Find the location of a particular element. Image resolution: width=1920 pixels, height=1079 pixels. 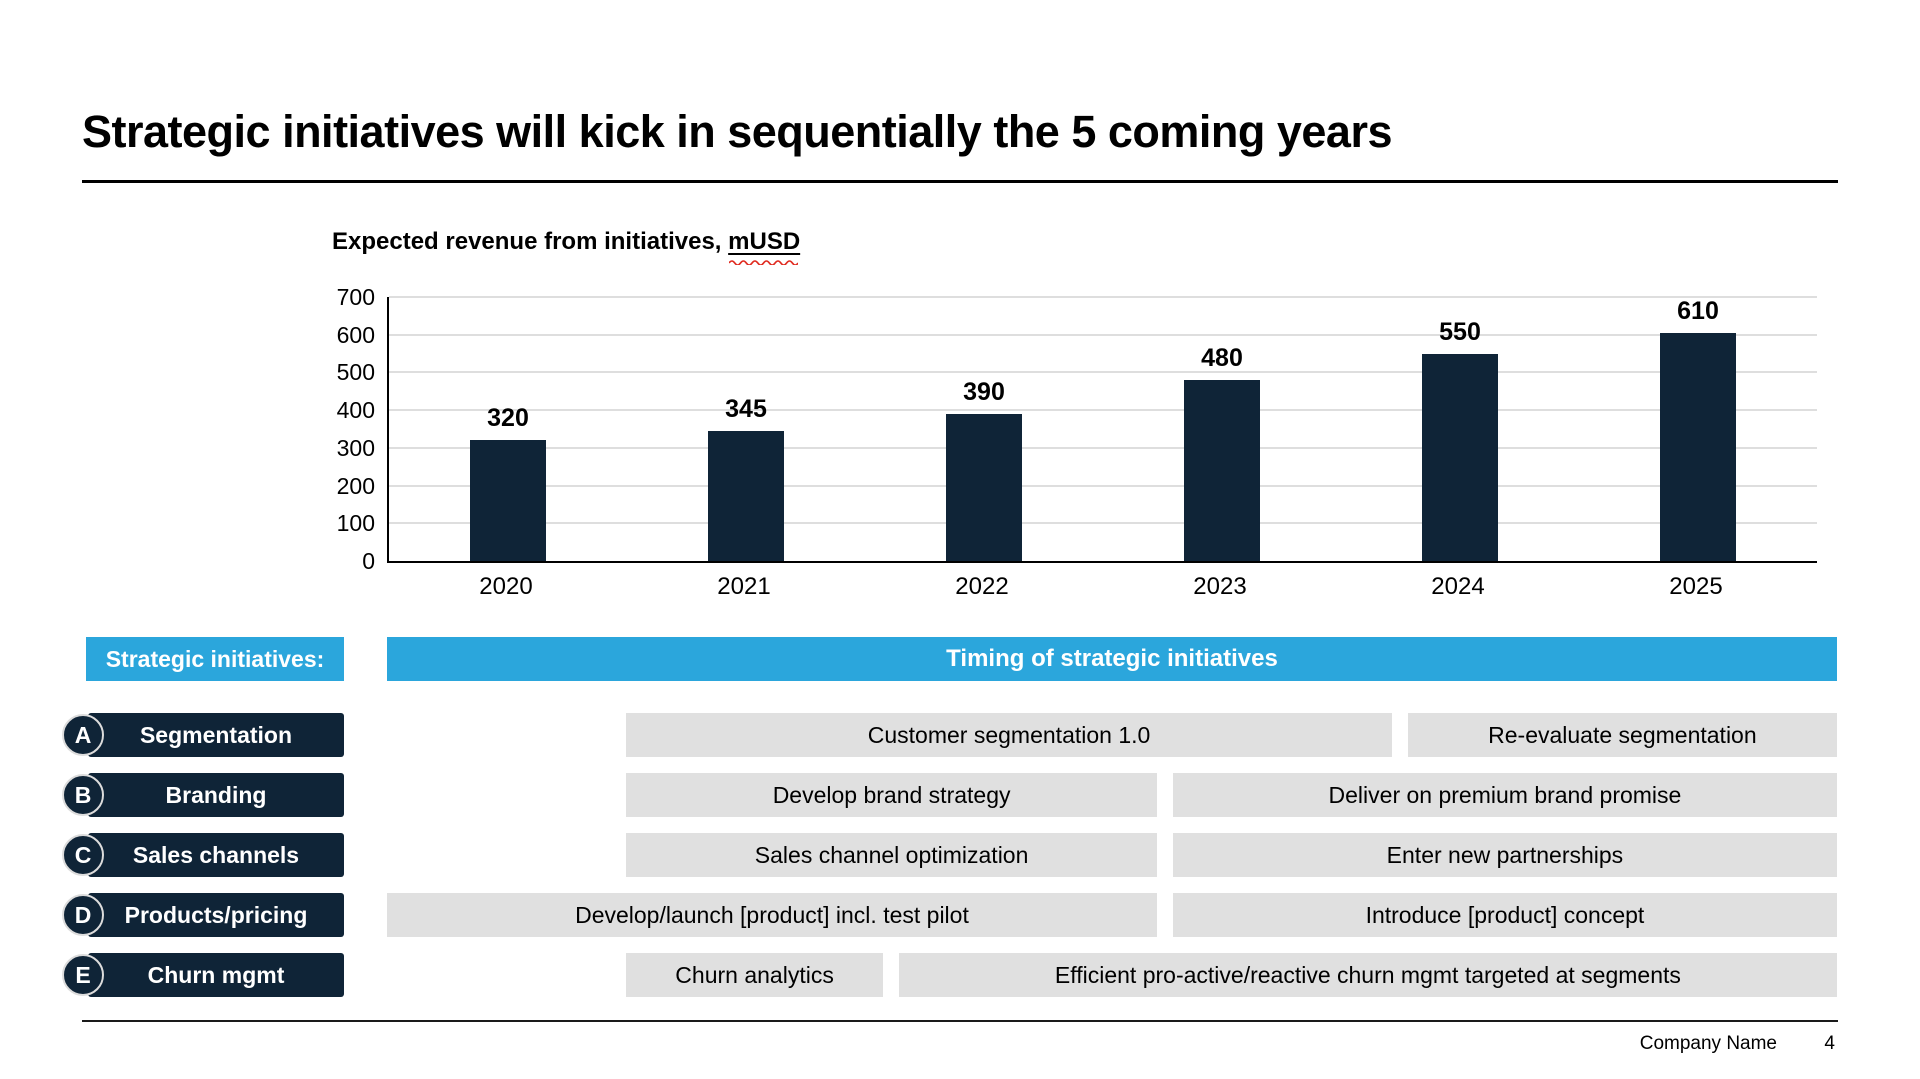

spellcheck-squiggle-icon is located at coordinates (764, 262).